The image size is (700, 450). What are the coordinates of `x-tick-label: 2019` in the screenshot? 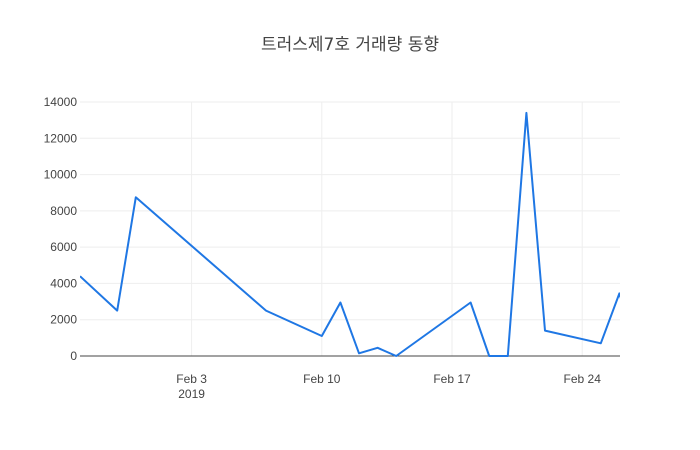 It's located at (191, 394).